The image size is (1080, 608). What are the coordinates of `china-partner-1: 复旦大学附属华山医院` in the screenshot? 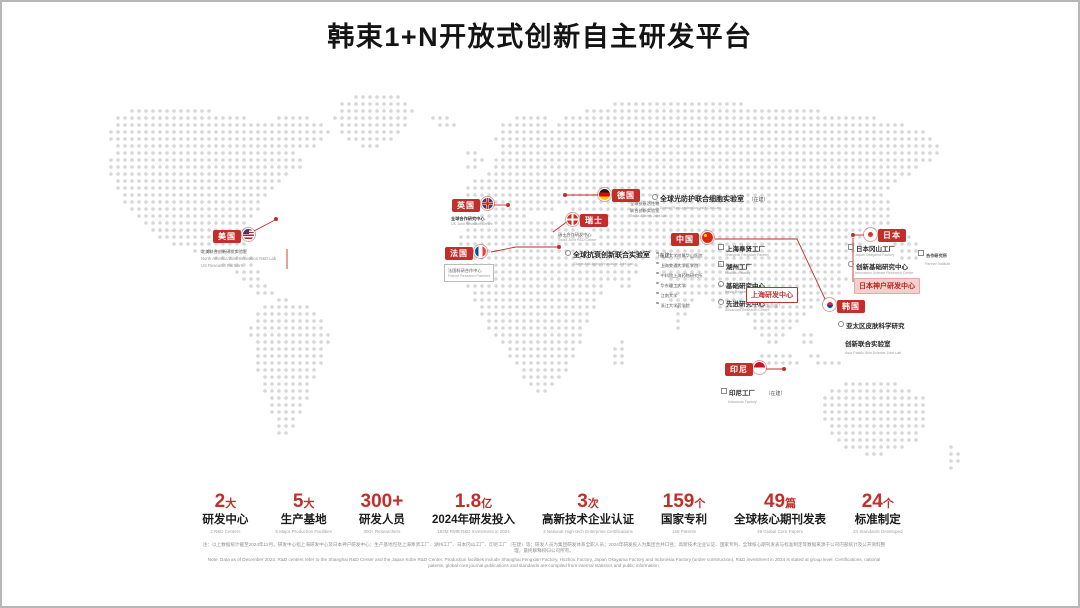 It's located at (681, 255).